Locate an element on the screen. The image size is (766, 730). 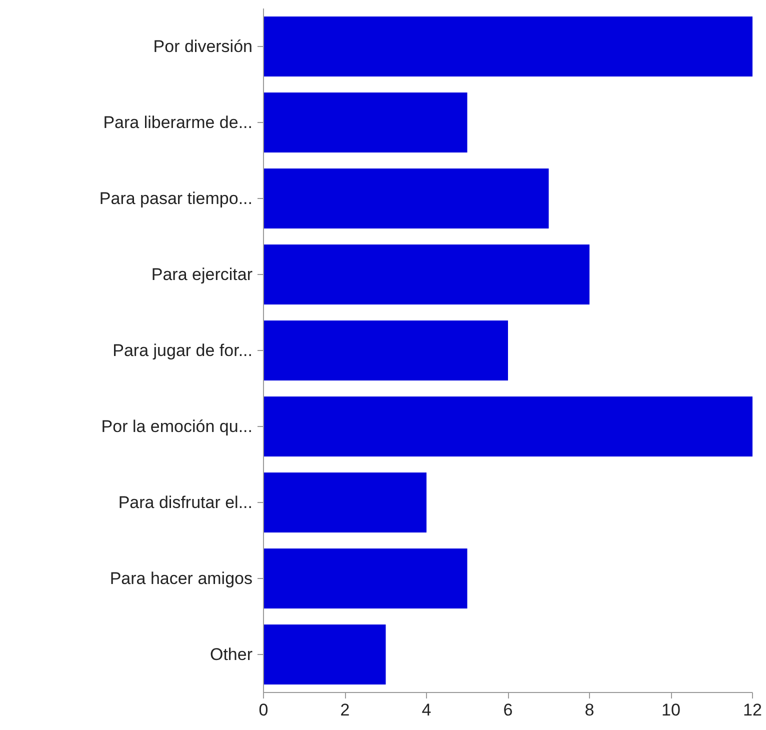
x-tick-label: 6 is located at coordinates (508, 710).